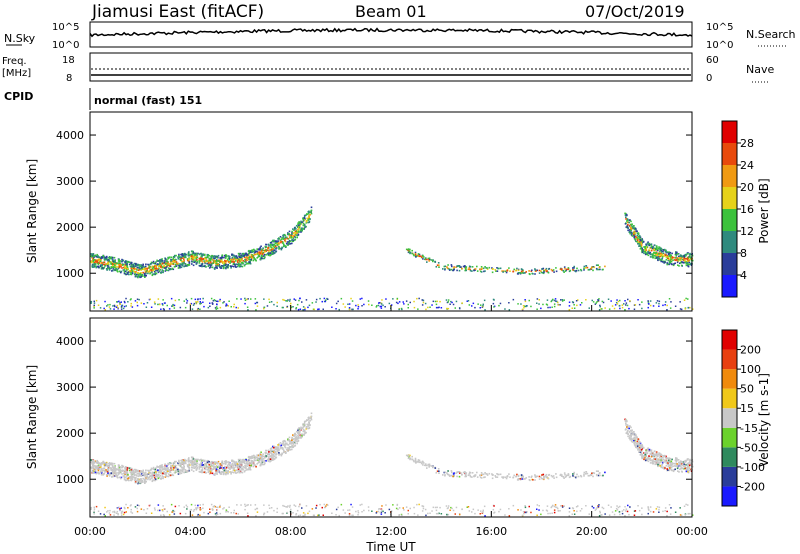 Image resolution: width=800 pixels, height=554 pixels. Describe the element at coordinates (729, 132) in the screenshot. I see `colorbar-swatch` at that location.